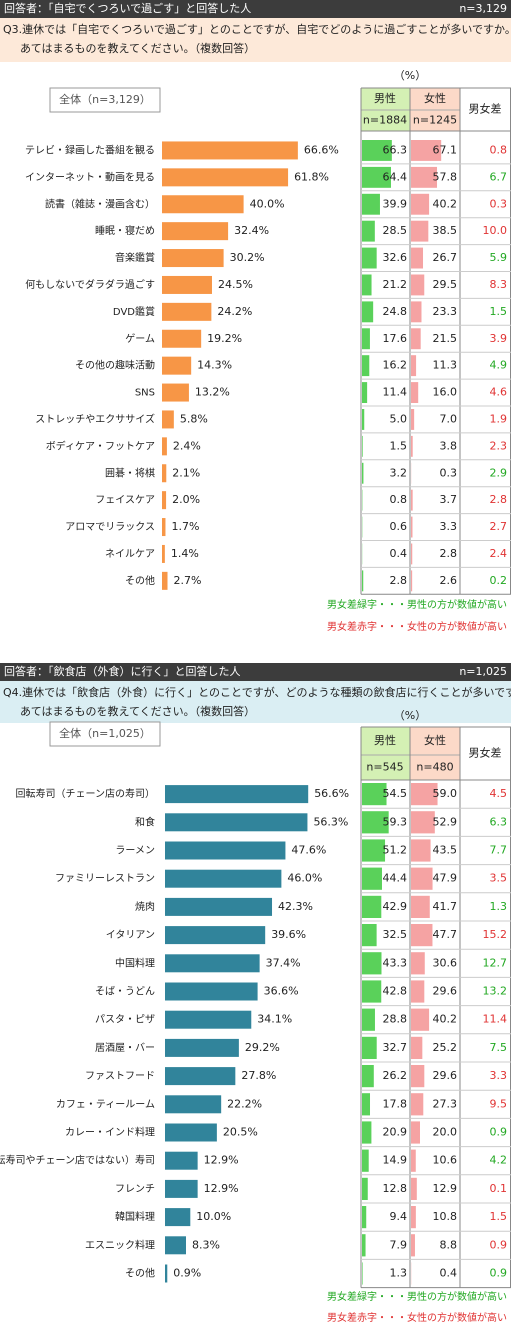 The height and width of the screenshot is (1331, 511). I want to click on female-n: n=1245, so click(435, 120).